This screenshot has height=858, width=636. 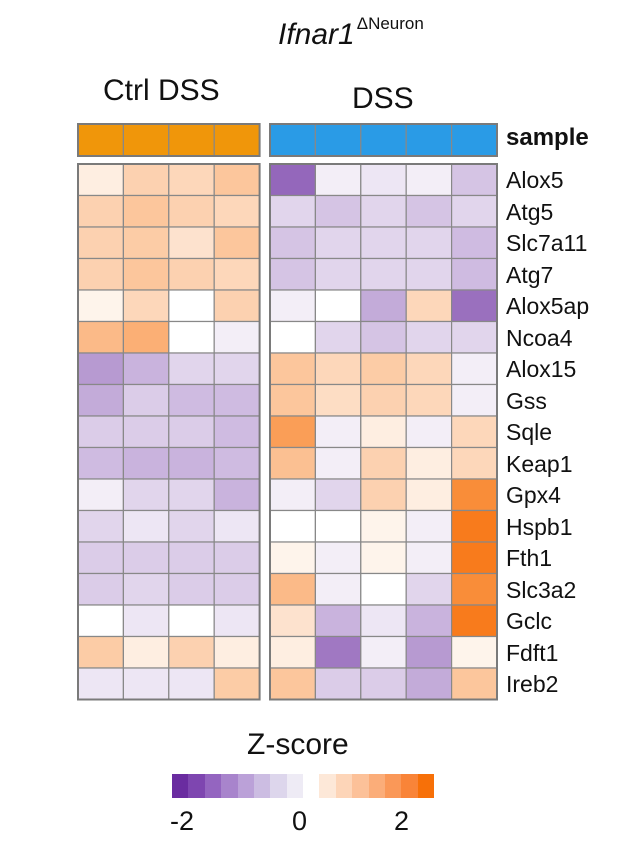 I want to click on row-label: Ncoa4, so click(x=539, y=337).